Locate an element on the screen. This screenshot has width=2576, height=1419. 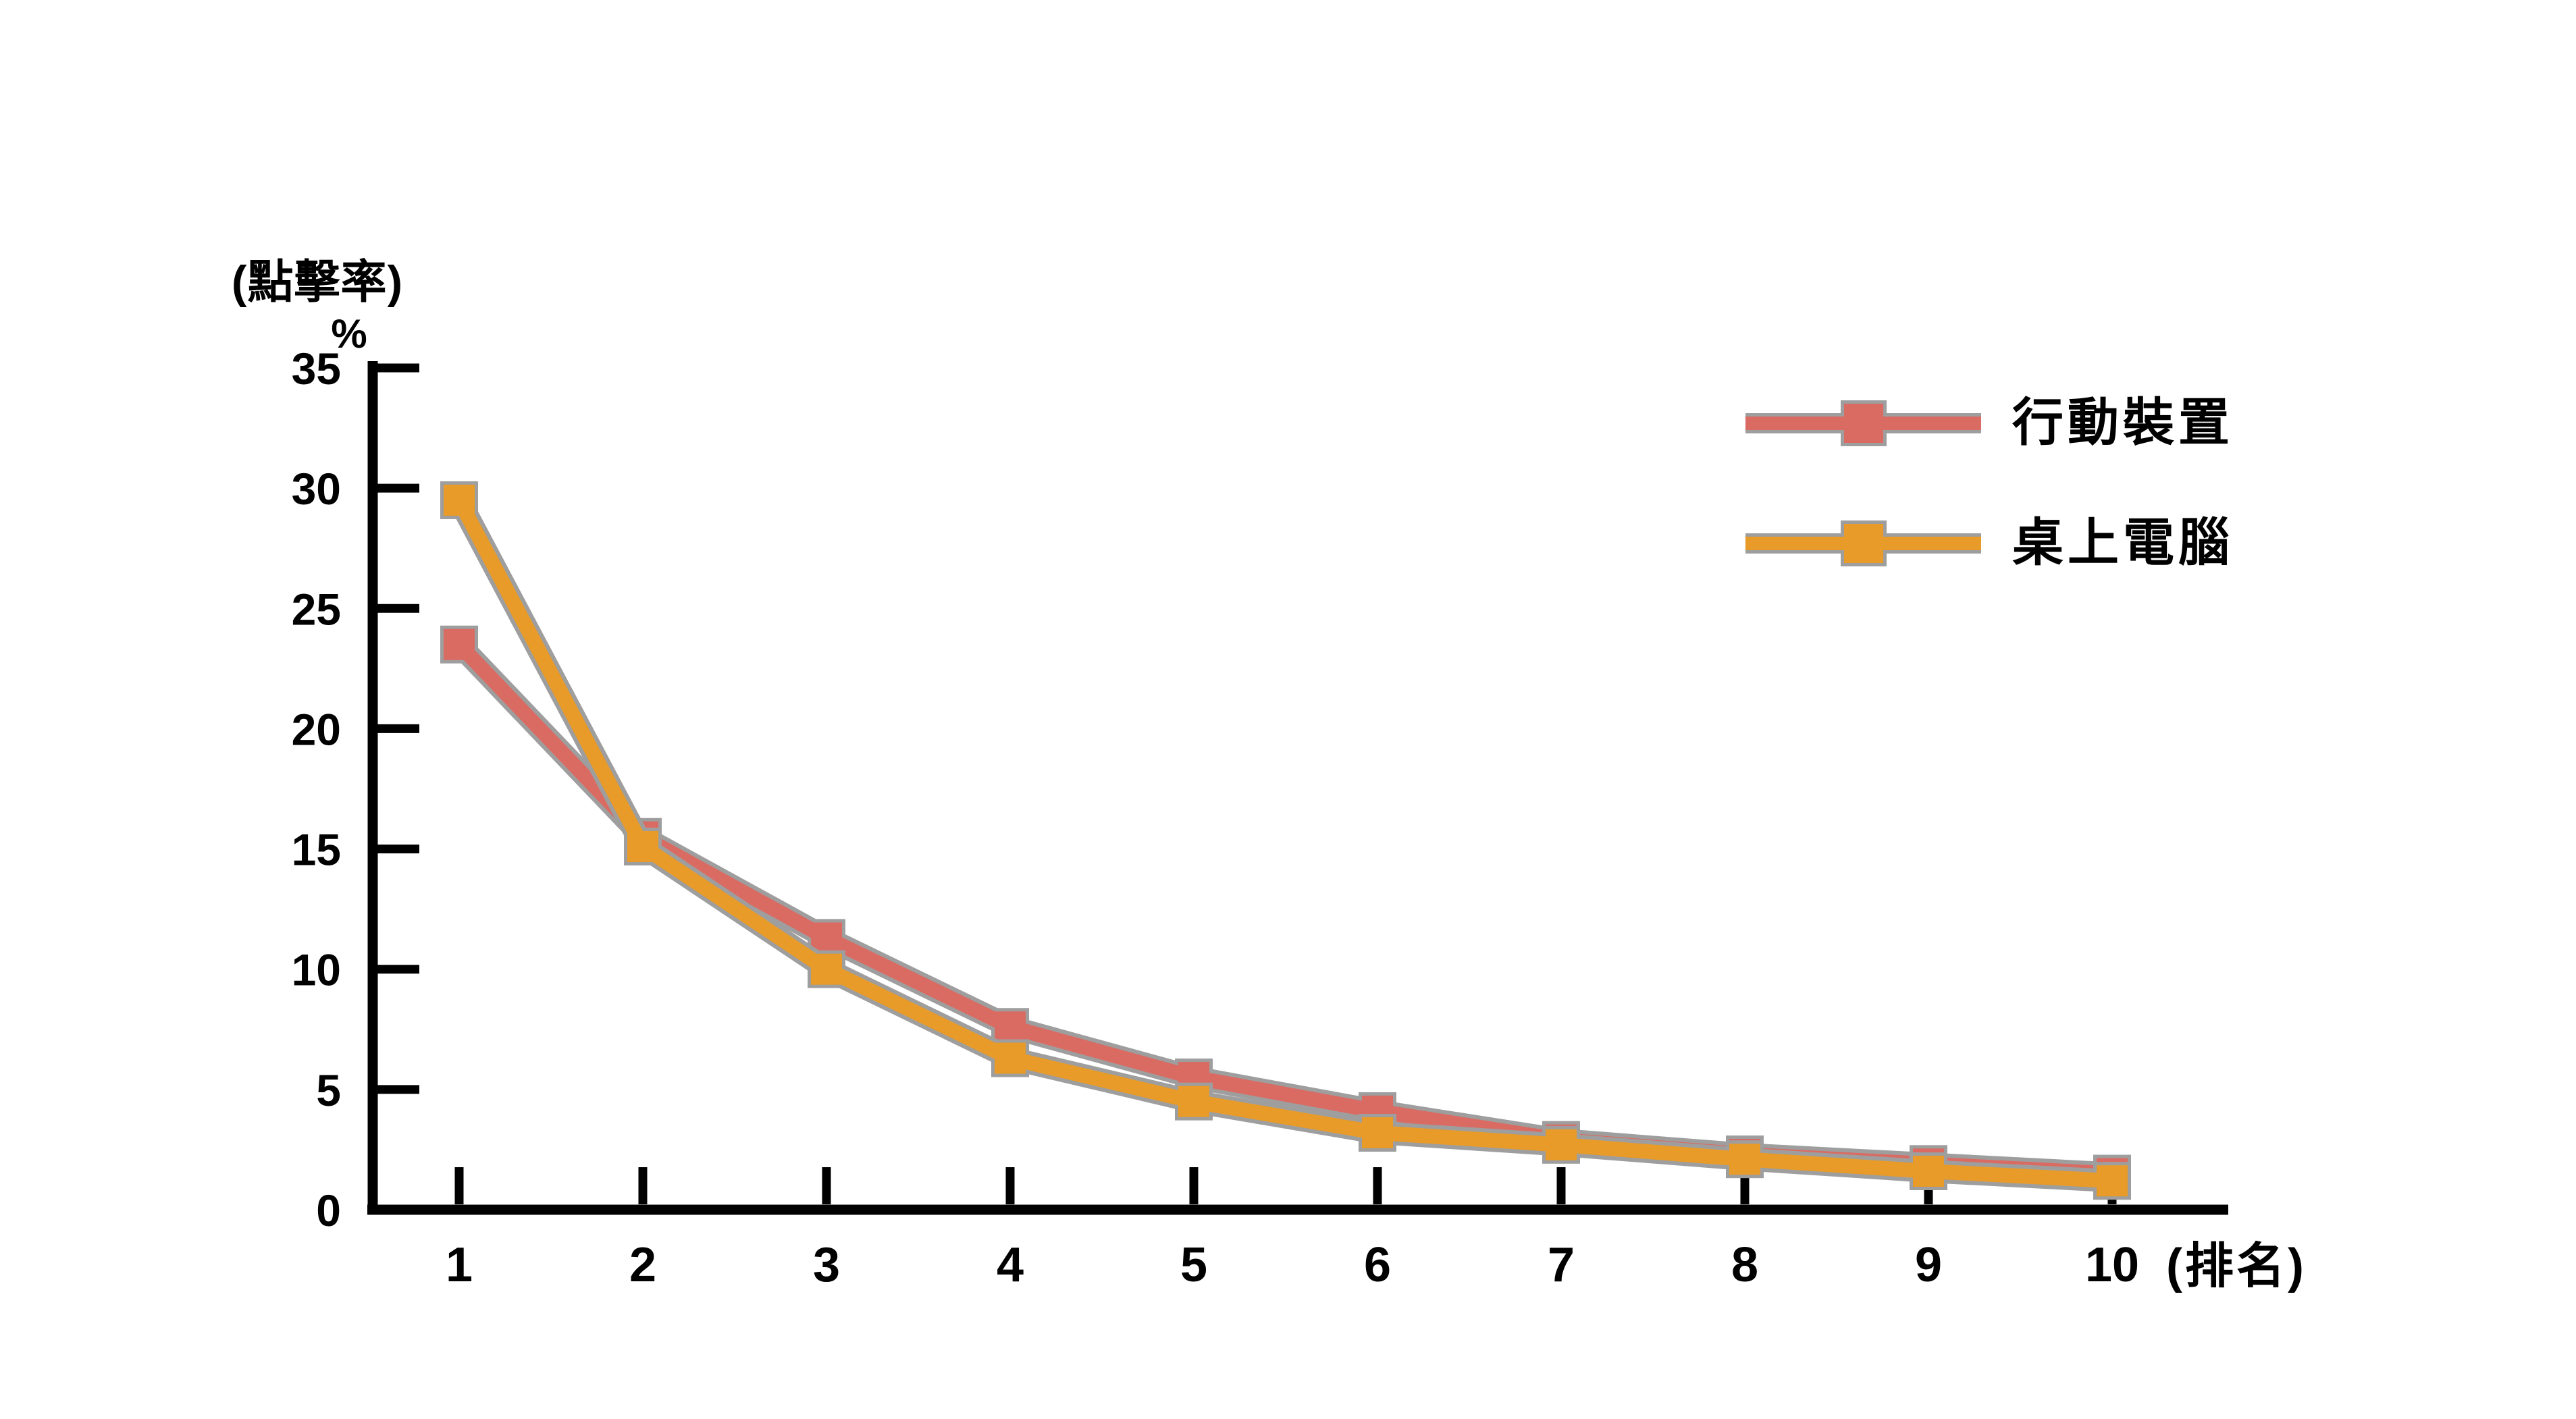
legend-label-mobile: 行動裝置 is located at coordinates (2123, 423).